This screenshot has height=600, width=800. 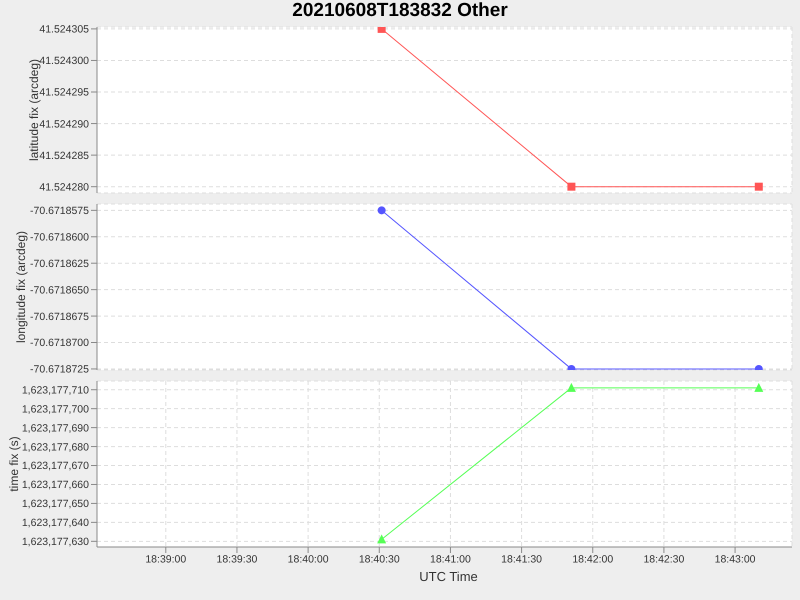 I want to click on y-tick-label: -70.6718725, so click(x=60, y=370).